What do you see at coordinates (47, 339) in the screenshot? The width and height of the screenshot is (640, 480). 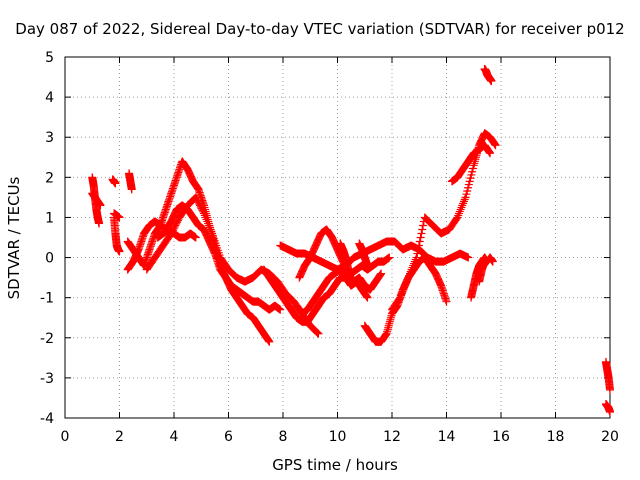 I see `y-tick-label: -2` at bounding box center [47, 339].